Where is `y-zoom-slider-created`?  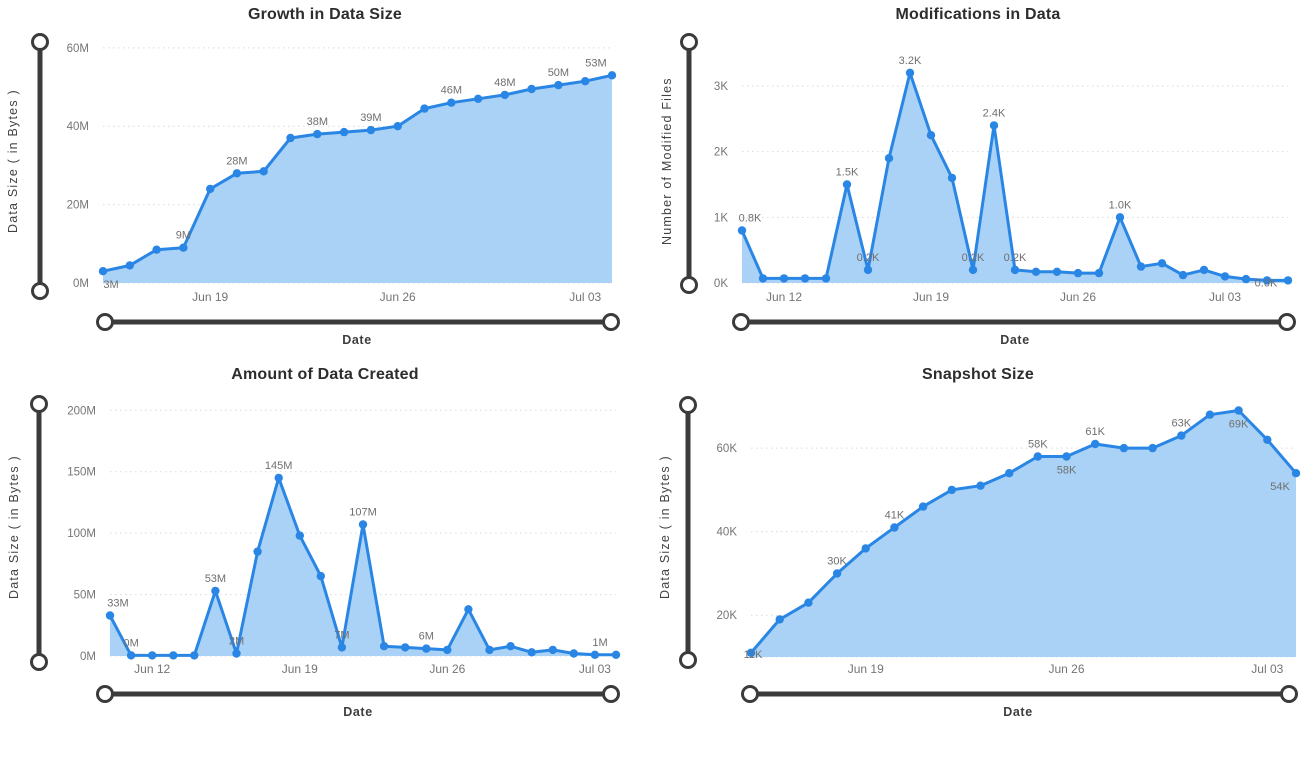 y-zoom-slider-created is located at coordinates (39, 533).